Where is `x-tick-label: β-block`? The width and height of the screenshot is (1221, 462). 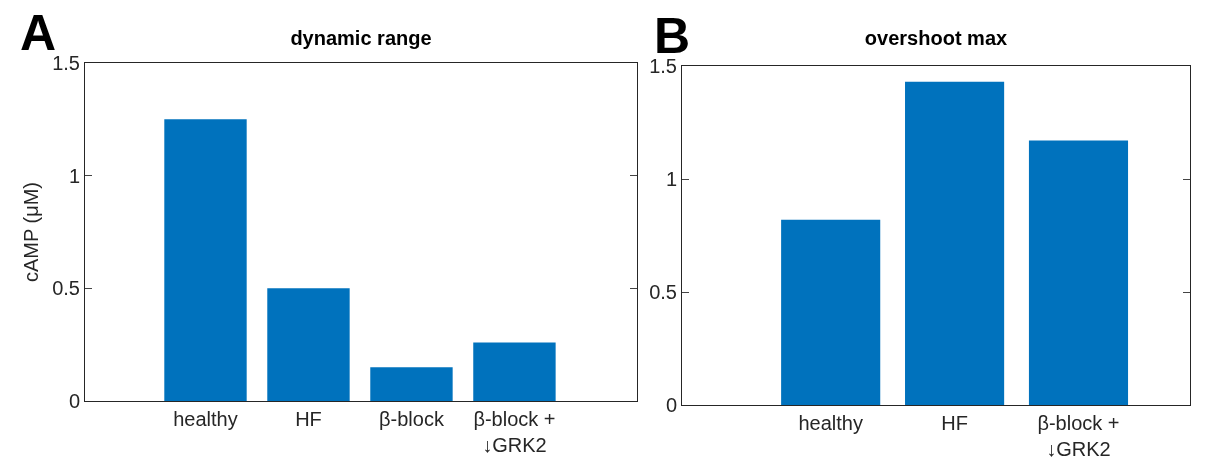 x-tick-label: β-block is located at coordinates (412, 419).